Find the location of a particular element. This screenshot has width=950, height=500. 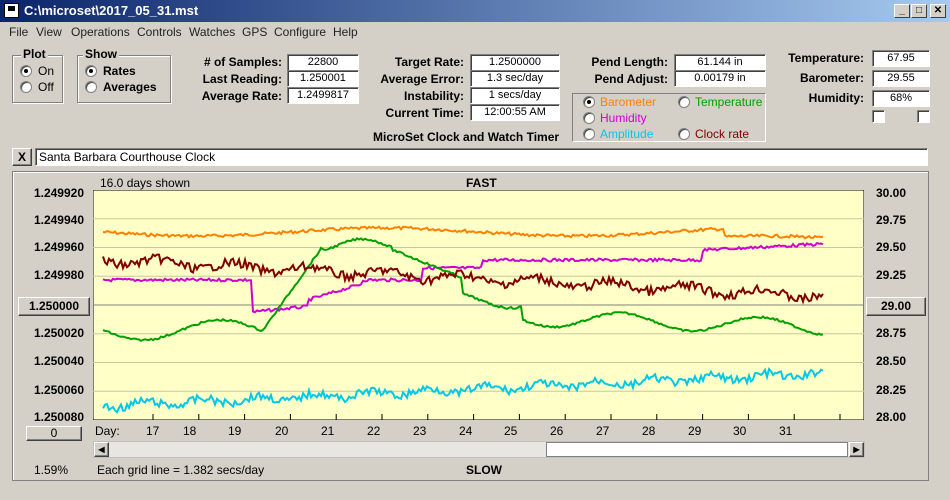

plot-scrollbar: ◀ ▶ is located at coordinates (479, 449).